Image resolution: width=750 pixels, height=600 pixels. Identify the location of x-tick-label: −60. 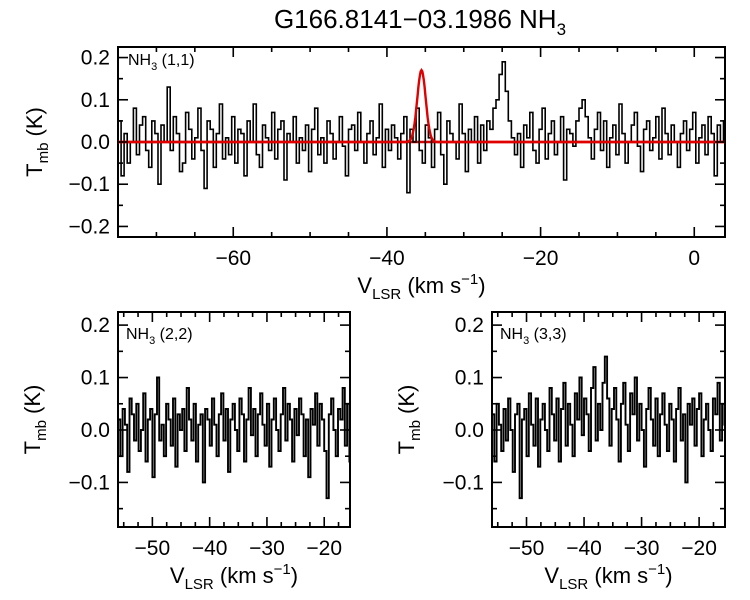
(233, 258).